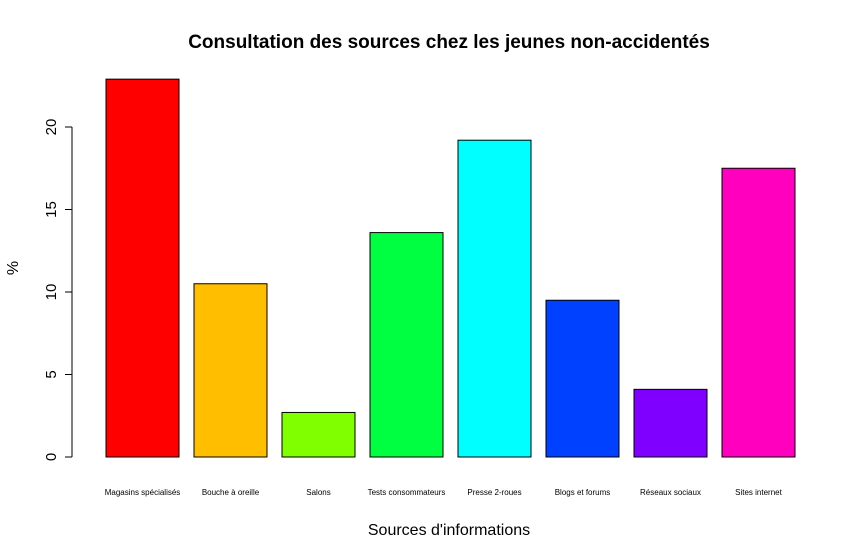 This screenshot has height=559, width=861. What do you see at coordinates (51, 292) in the screenshot?
I see `y-tick-label: 10` at bounding box center [51, 292].